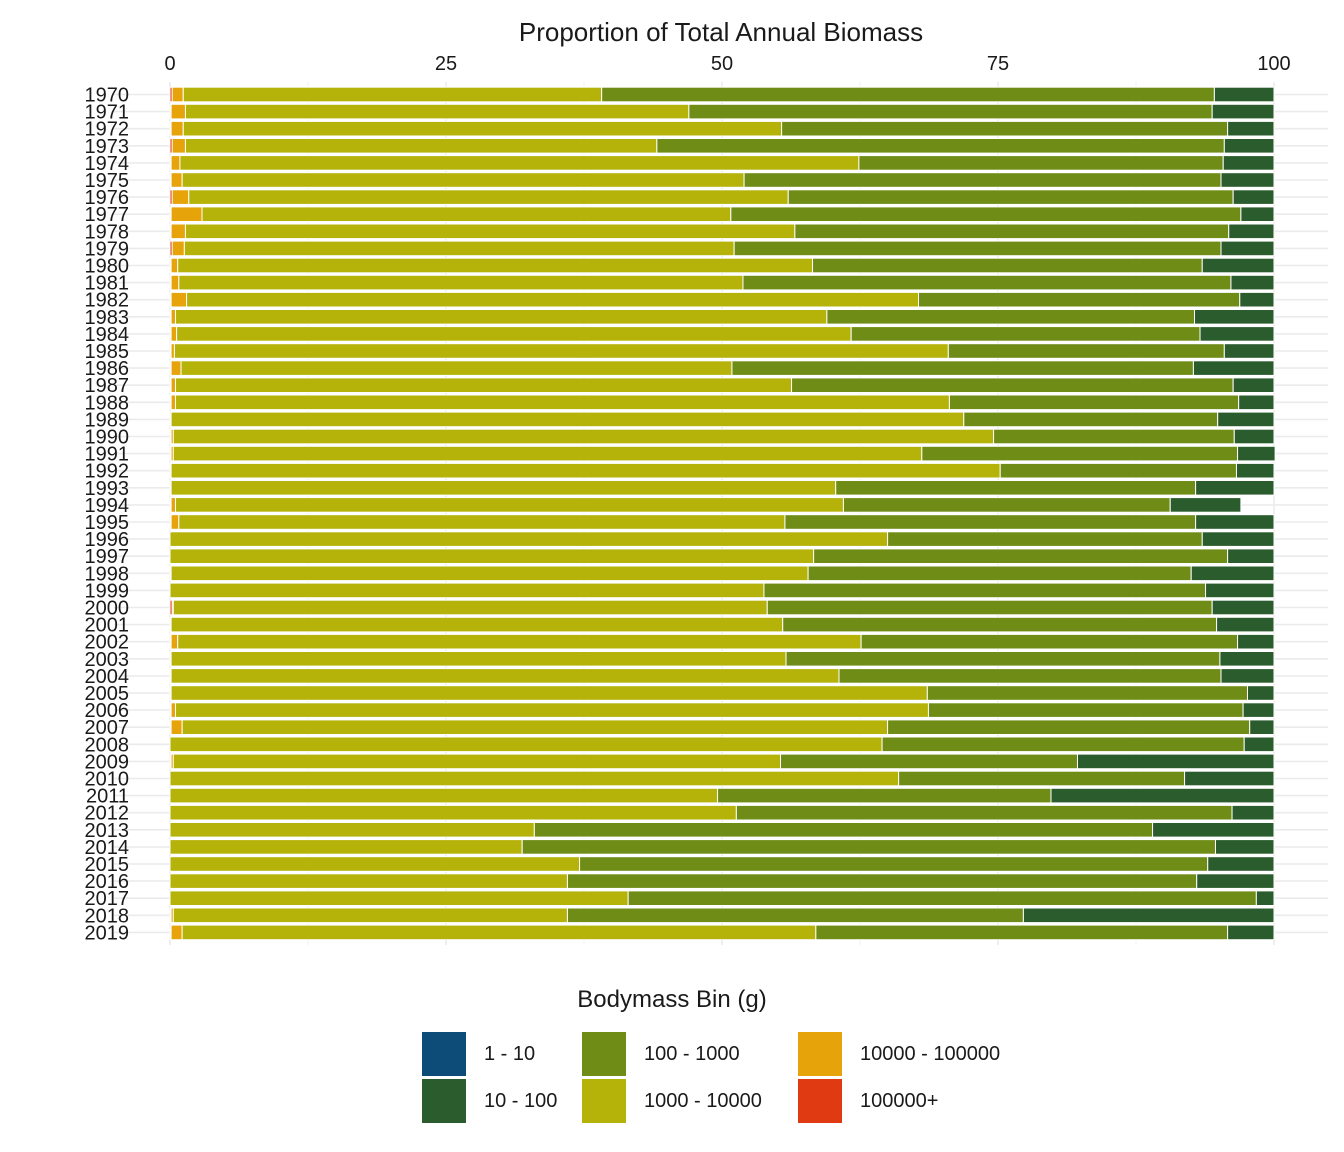 The height and width of the screenshot is (1152, 1344). Describe the element at coordinates (446, 64) in the screenshot. I see `x-tick-label: 25` at that location.